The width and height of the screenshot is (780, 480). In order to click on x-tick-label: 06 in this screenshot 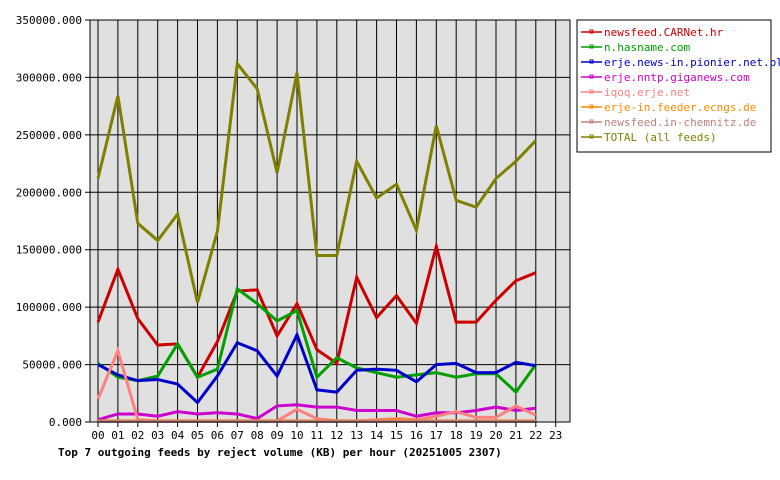, I will do `click(217, 435)`.